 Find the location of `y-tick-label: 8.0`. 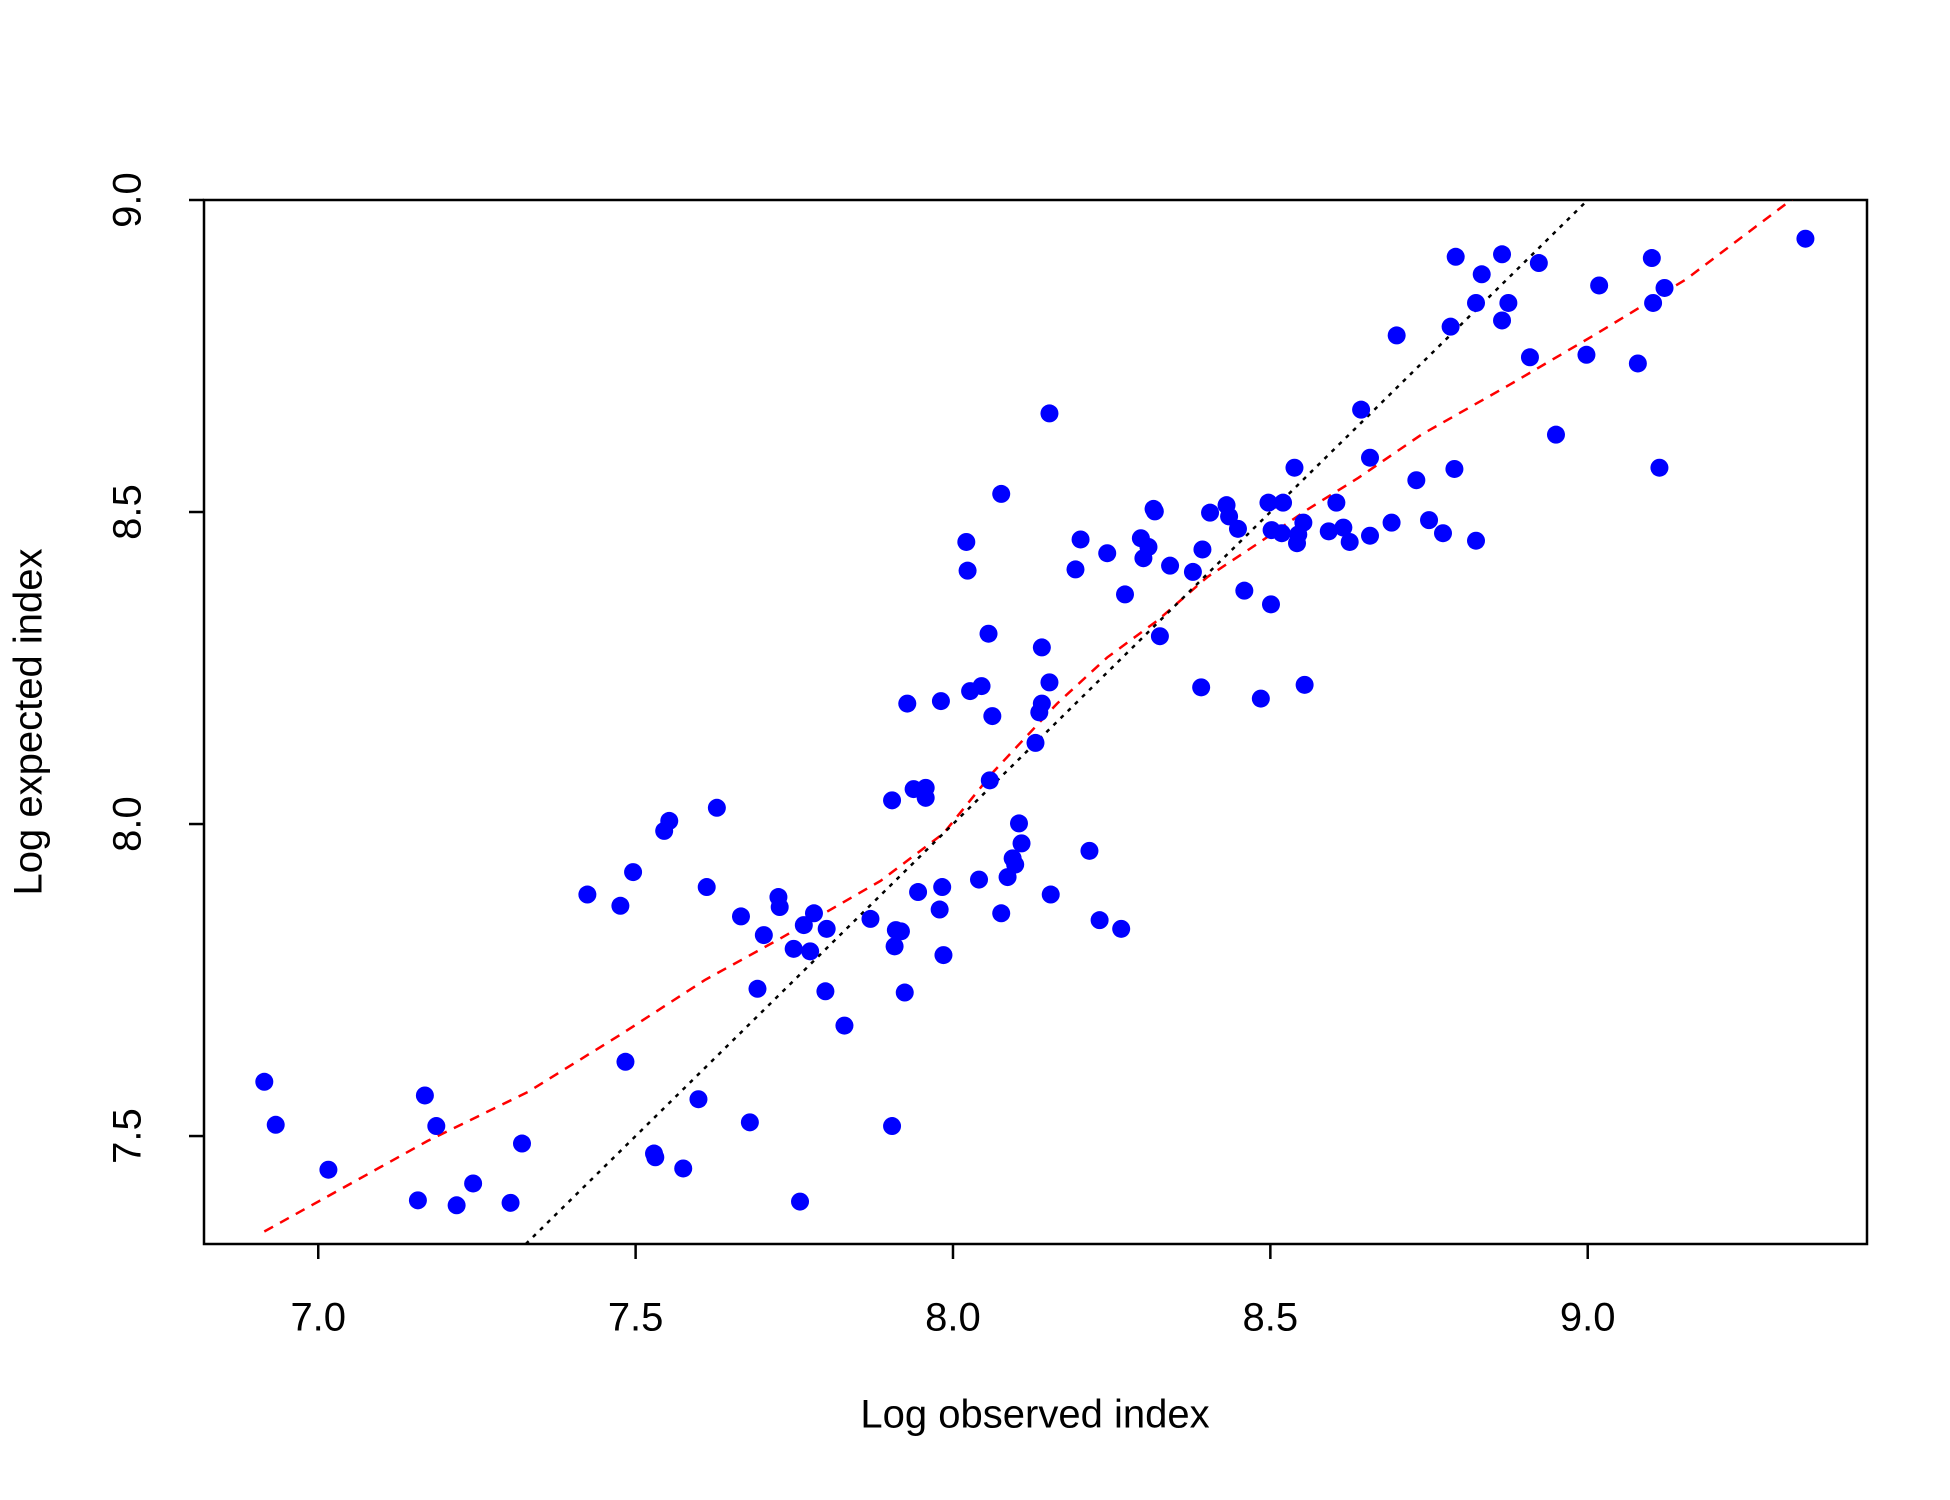

y-tick-label: 8.0 is located at coordinates (128, 824).